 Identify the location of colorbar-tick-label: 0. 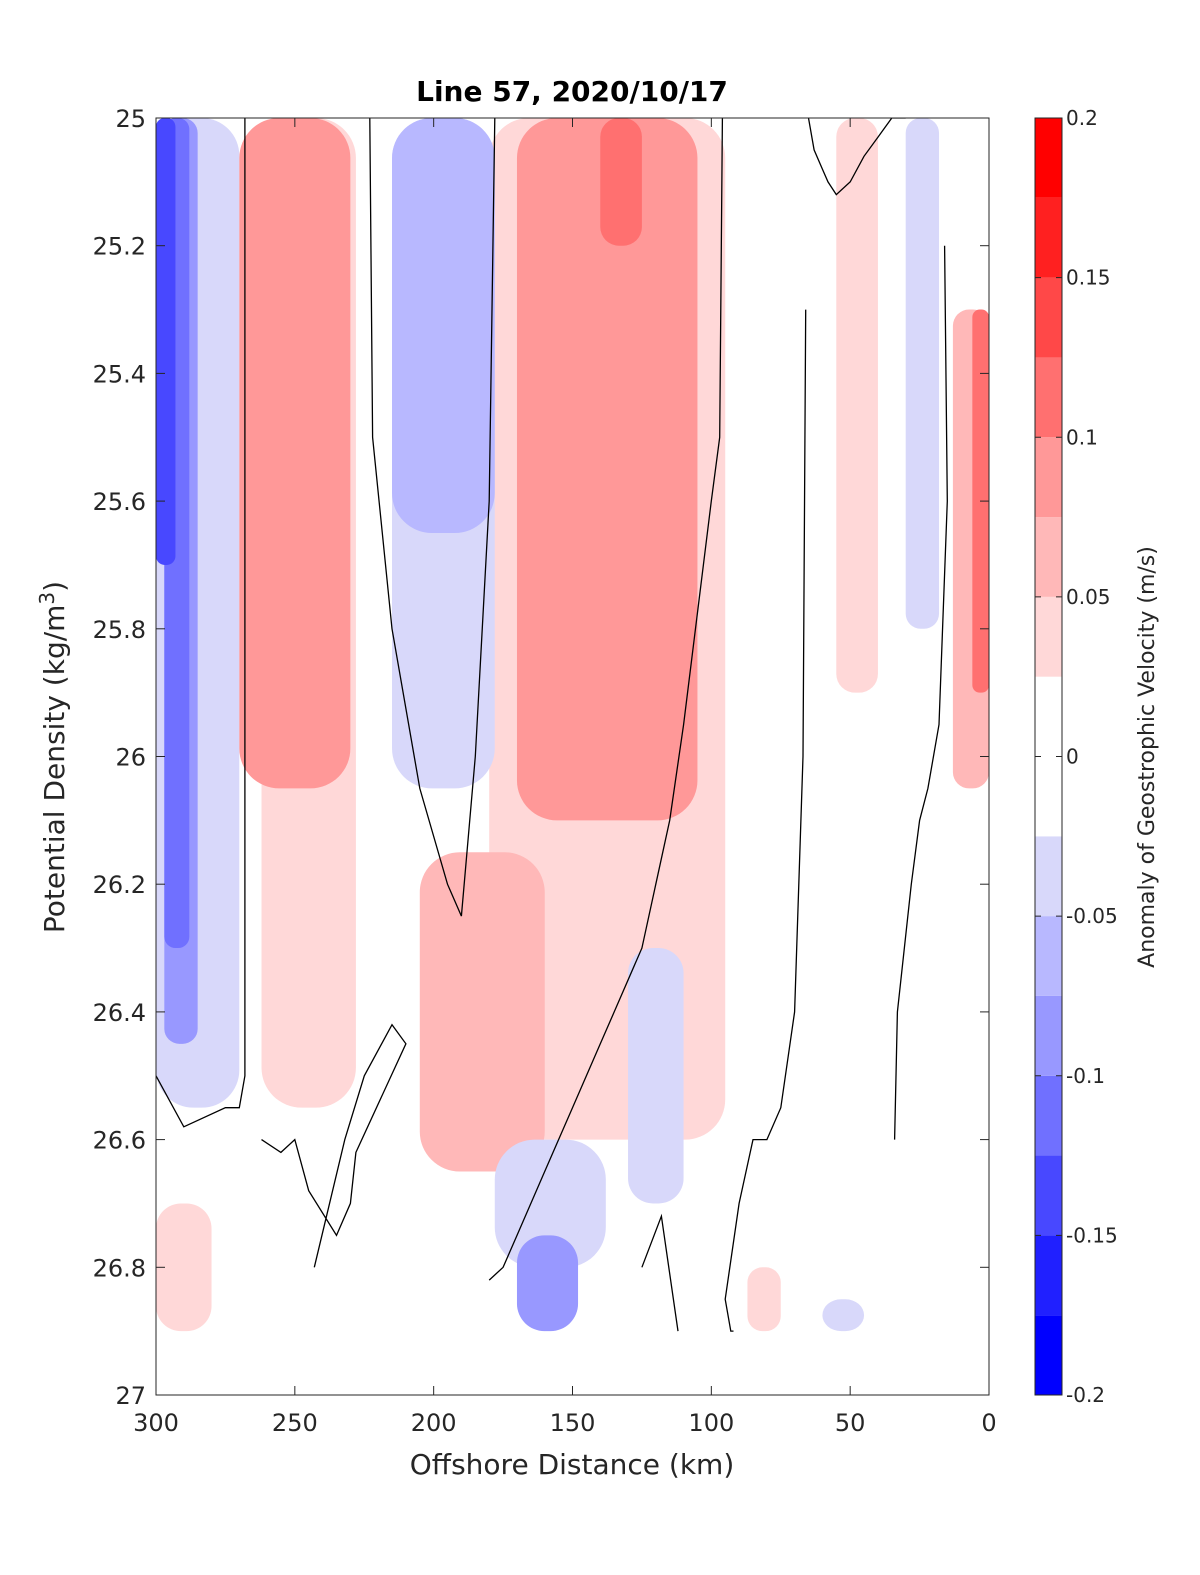
(1072, 757).